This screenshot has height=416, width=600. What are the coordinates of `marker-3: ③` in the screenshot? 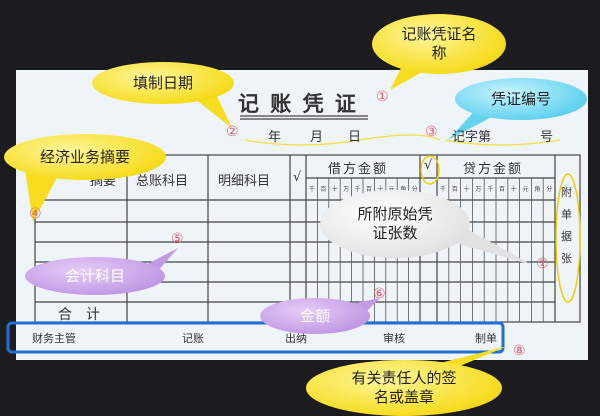 It's located at (431, 132).